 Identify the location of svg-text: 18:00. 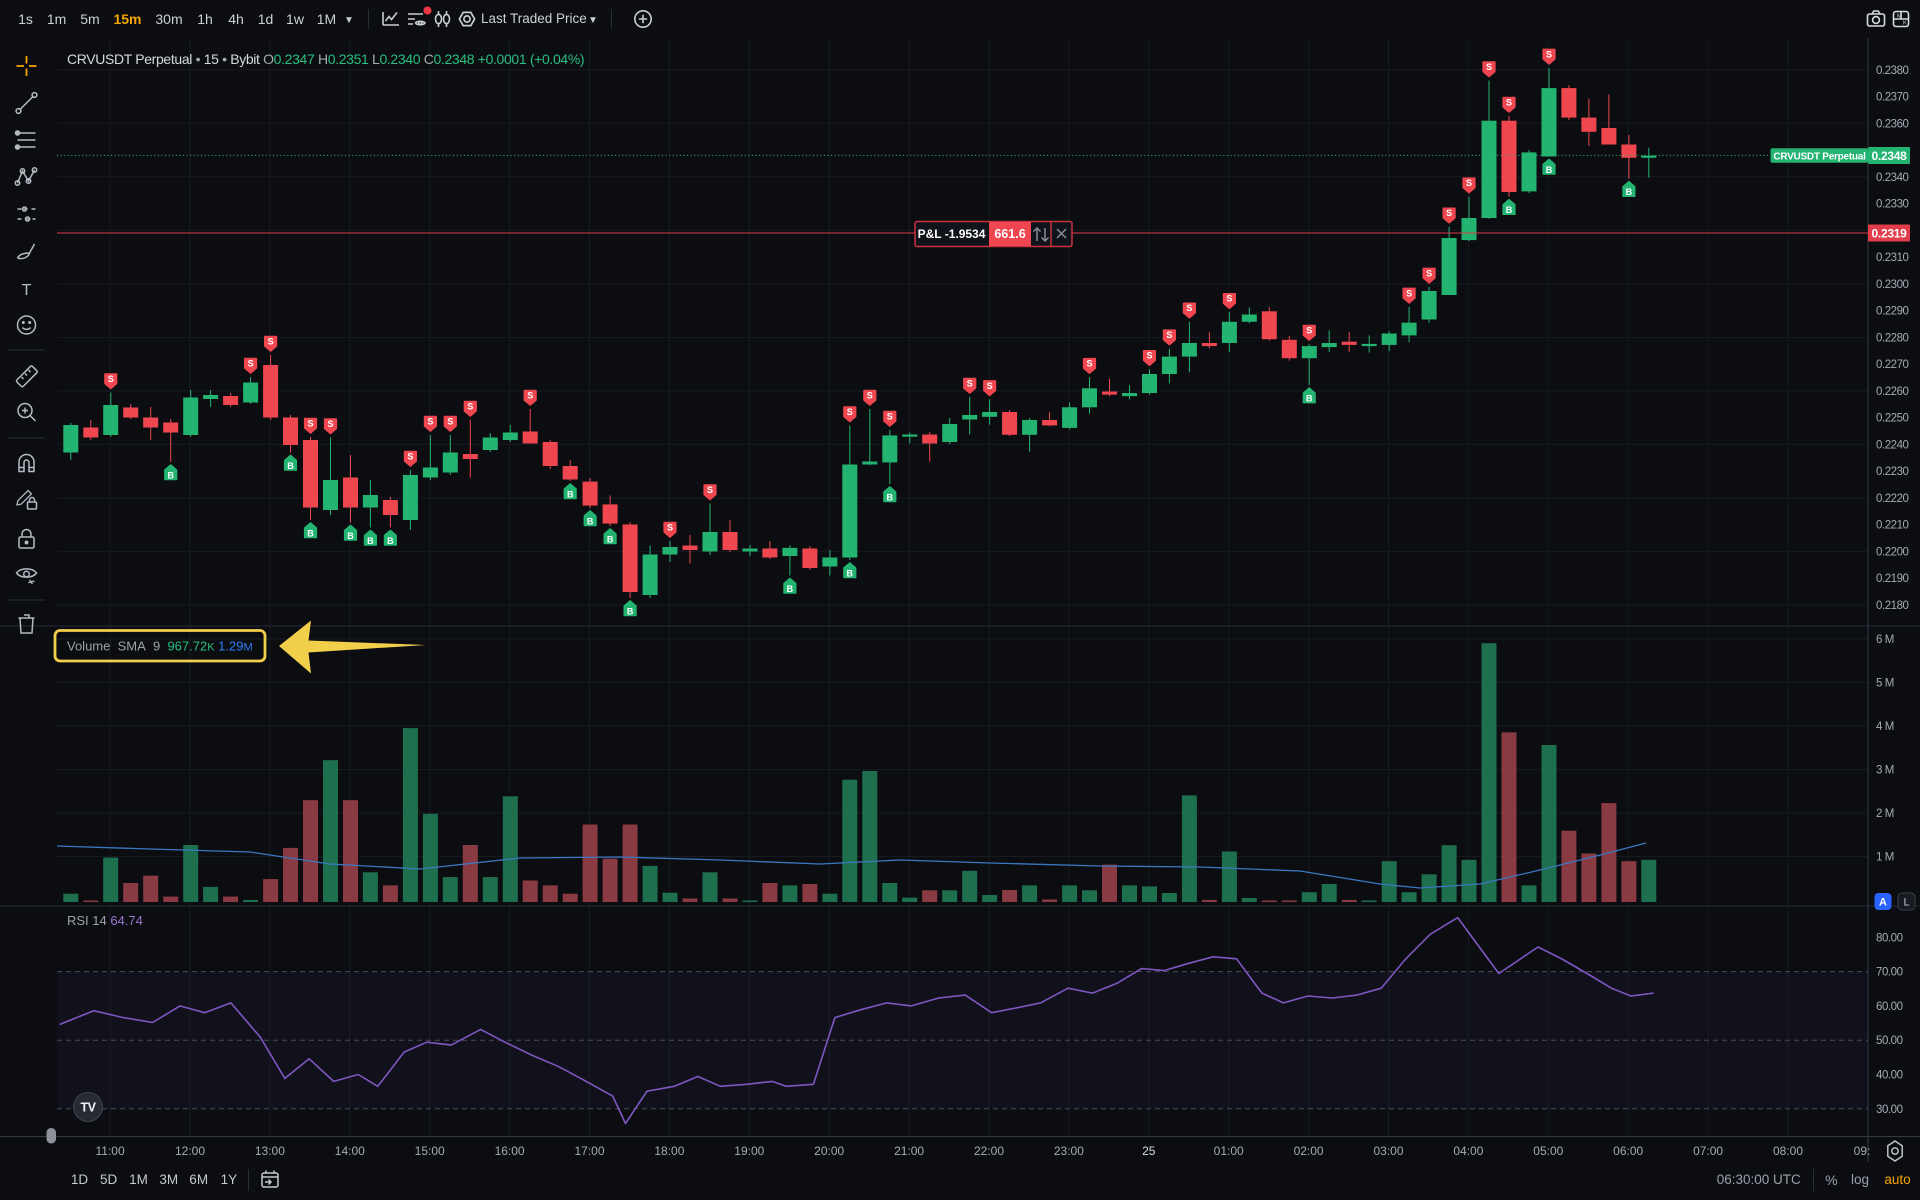
(669, 1151).